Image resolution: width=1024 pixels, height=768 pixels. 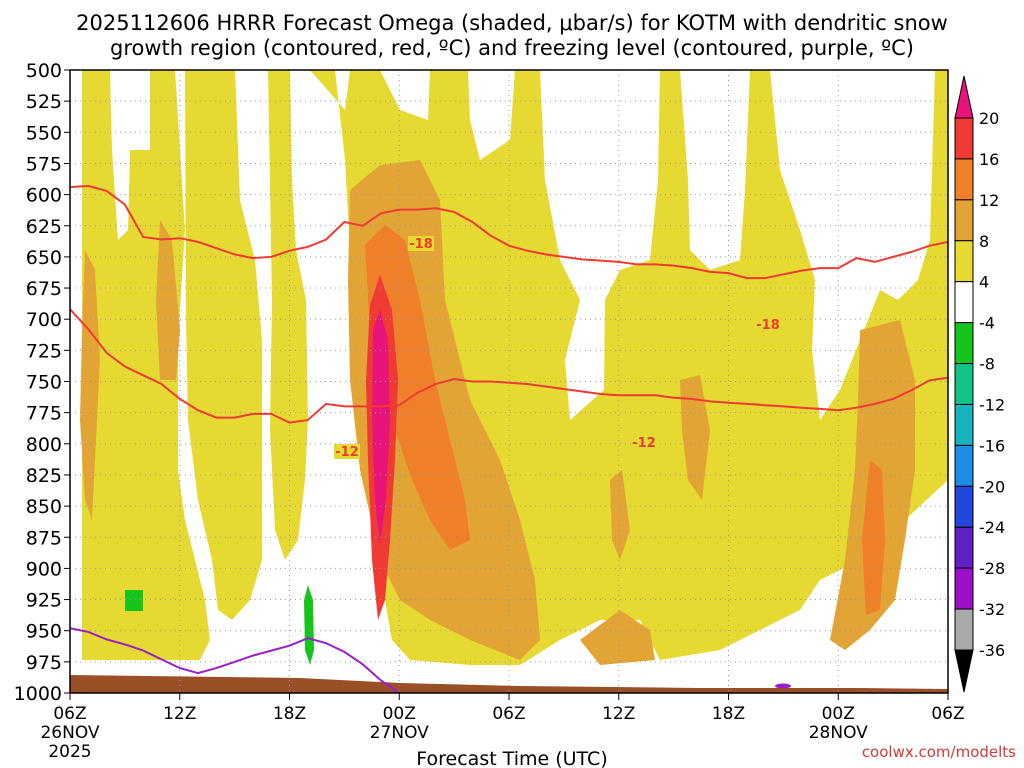 What do you see at coordinates (38, 694) in the screenshot?
I see `y-tick-label: 1000` at bounding box center [38, 694].